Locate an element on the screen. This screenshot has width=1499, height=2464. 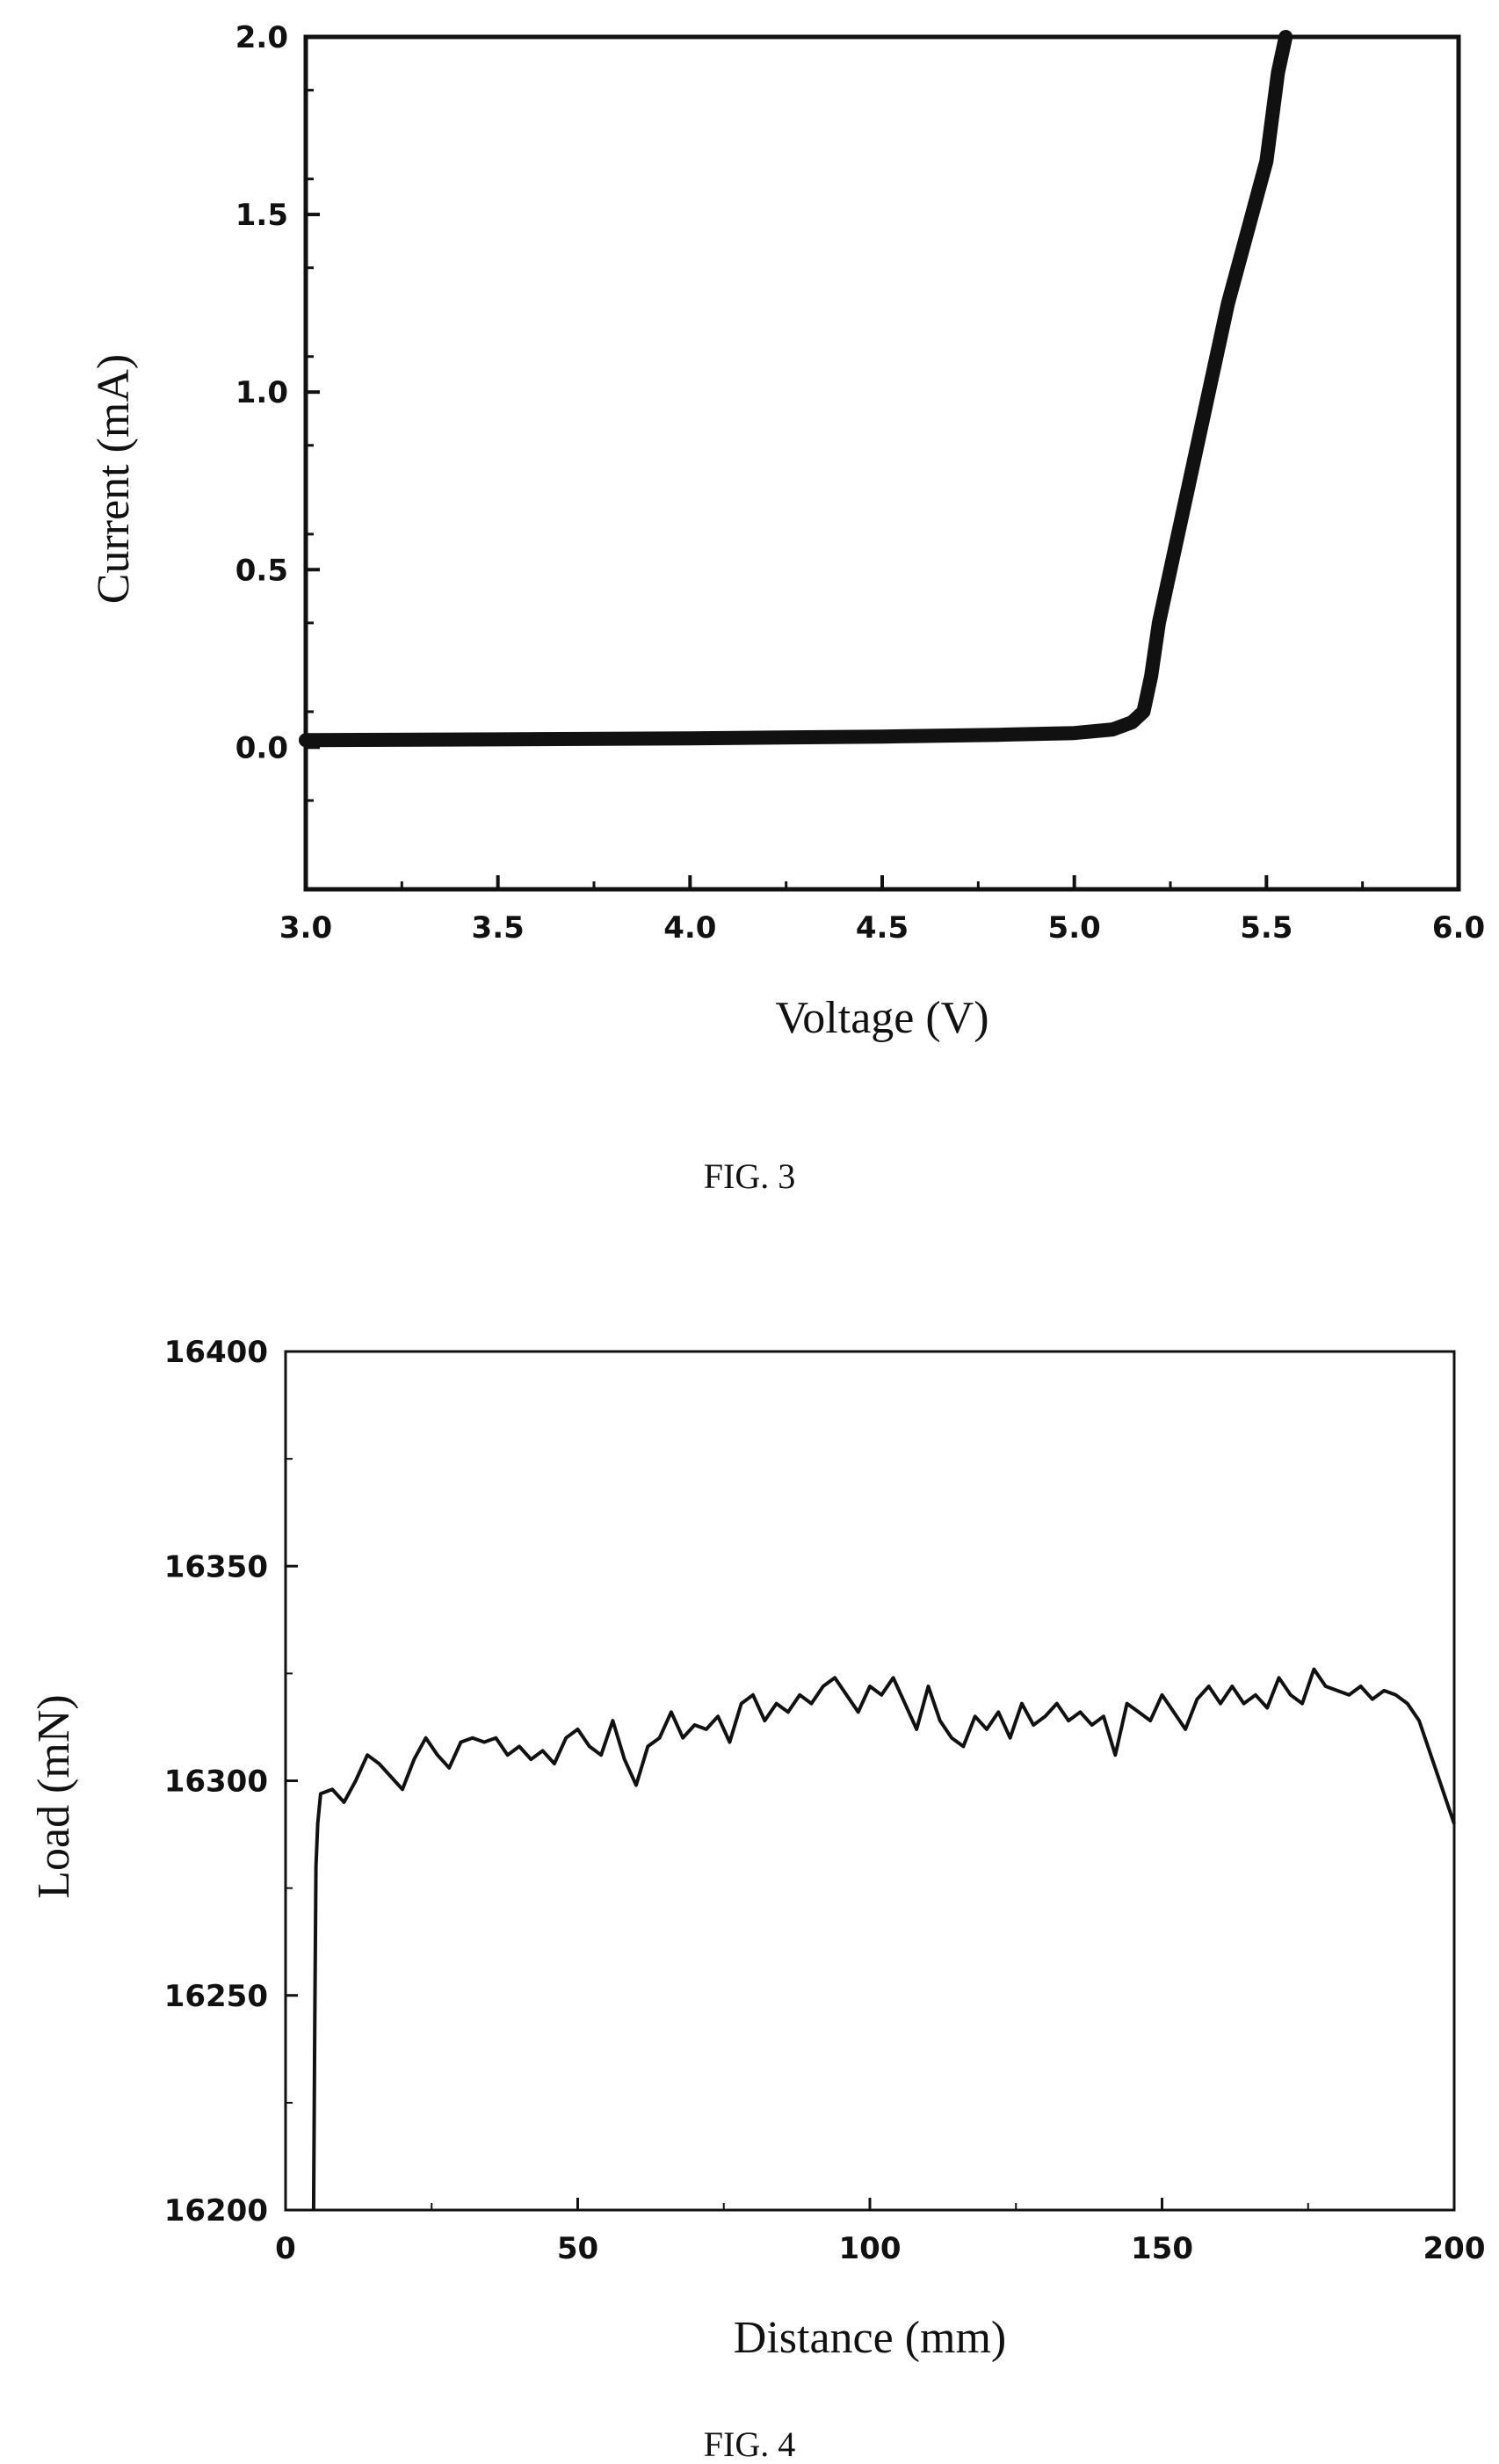
fig4-x-tick-label: 100 is located at coordinates (870, 2248).